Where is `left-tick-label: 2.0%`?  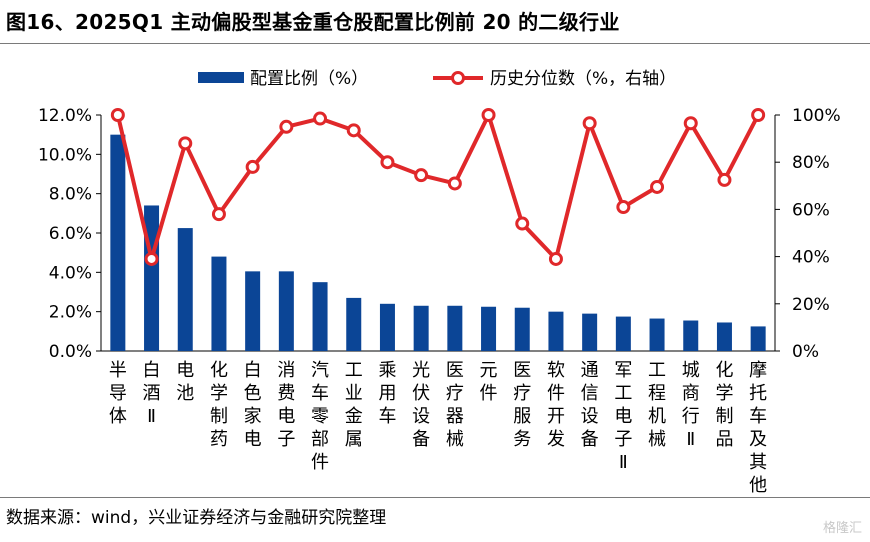
left-tick-label: 2.0% is located at coordinates (70, 313).